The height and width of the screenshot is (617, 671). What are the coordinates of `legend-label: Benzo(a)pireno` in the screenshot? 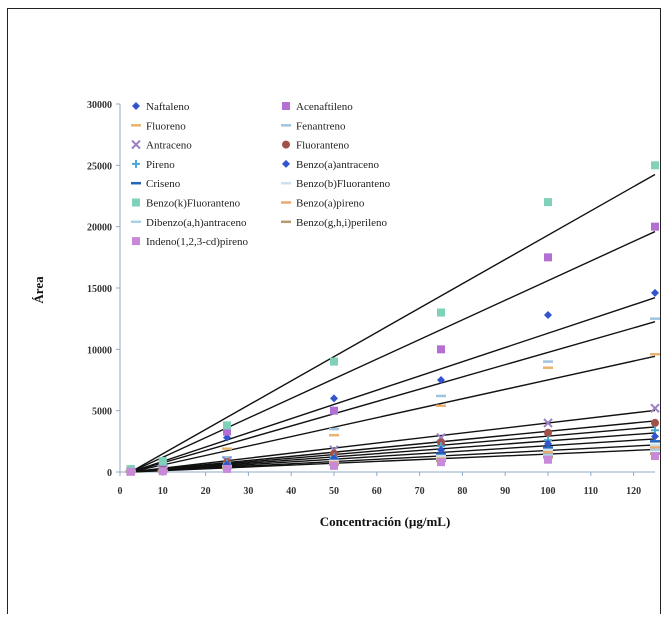 It's located at (330, 204).